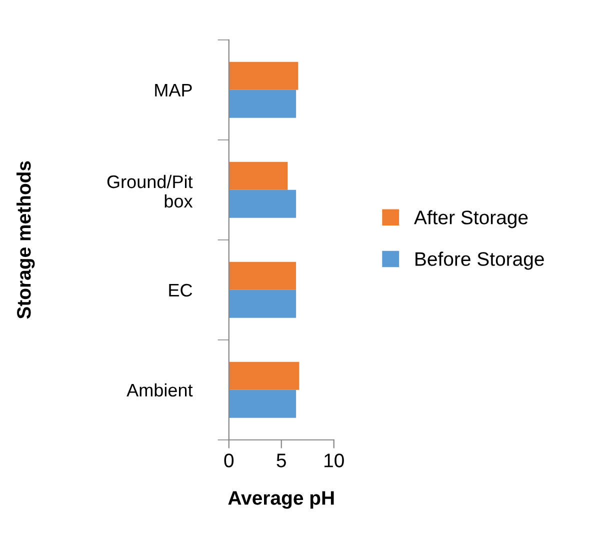 The height and width of the screenshot is (554, 593). What do you see at coordinates (150, 191) in the screenshot?
I see `y-tick-label: Ground/Pit box` at bounding box center [150, 191].